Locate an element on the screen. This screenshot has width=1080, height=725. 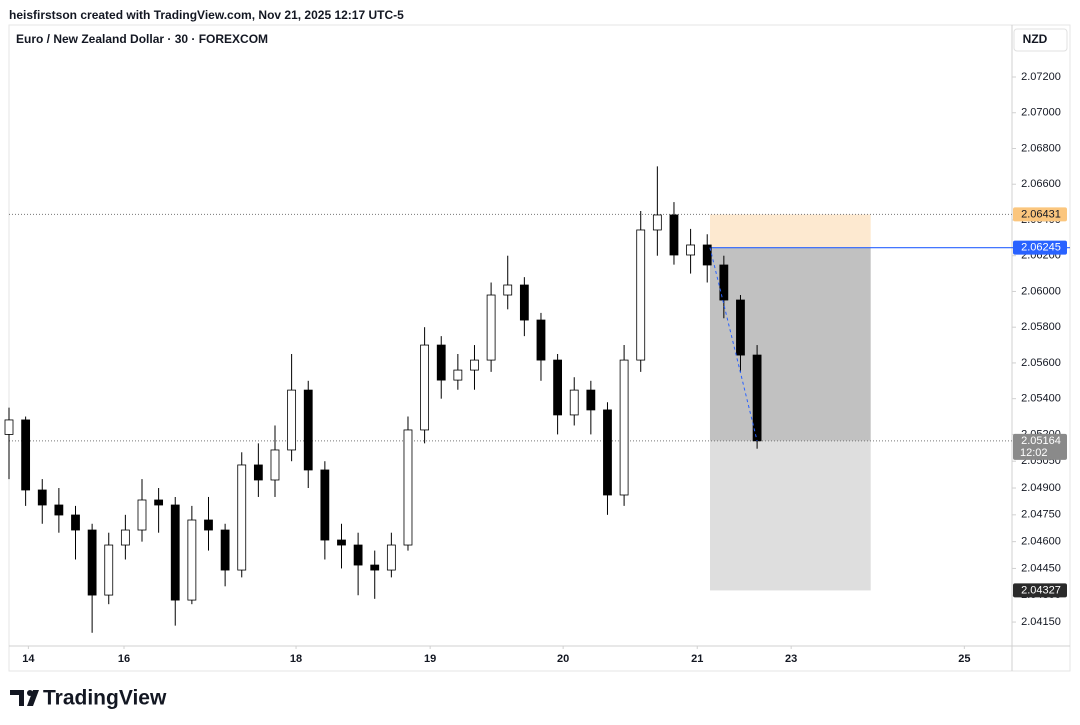
x-tick-label: 16 is located at coordinates (124, 659).